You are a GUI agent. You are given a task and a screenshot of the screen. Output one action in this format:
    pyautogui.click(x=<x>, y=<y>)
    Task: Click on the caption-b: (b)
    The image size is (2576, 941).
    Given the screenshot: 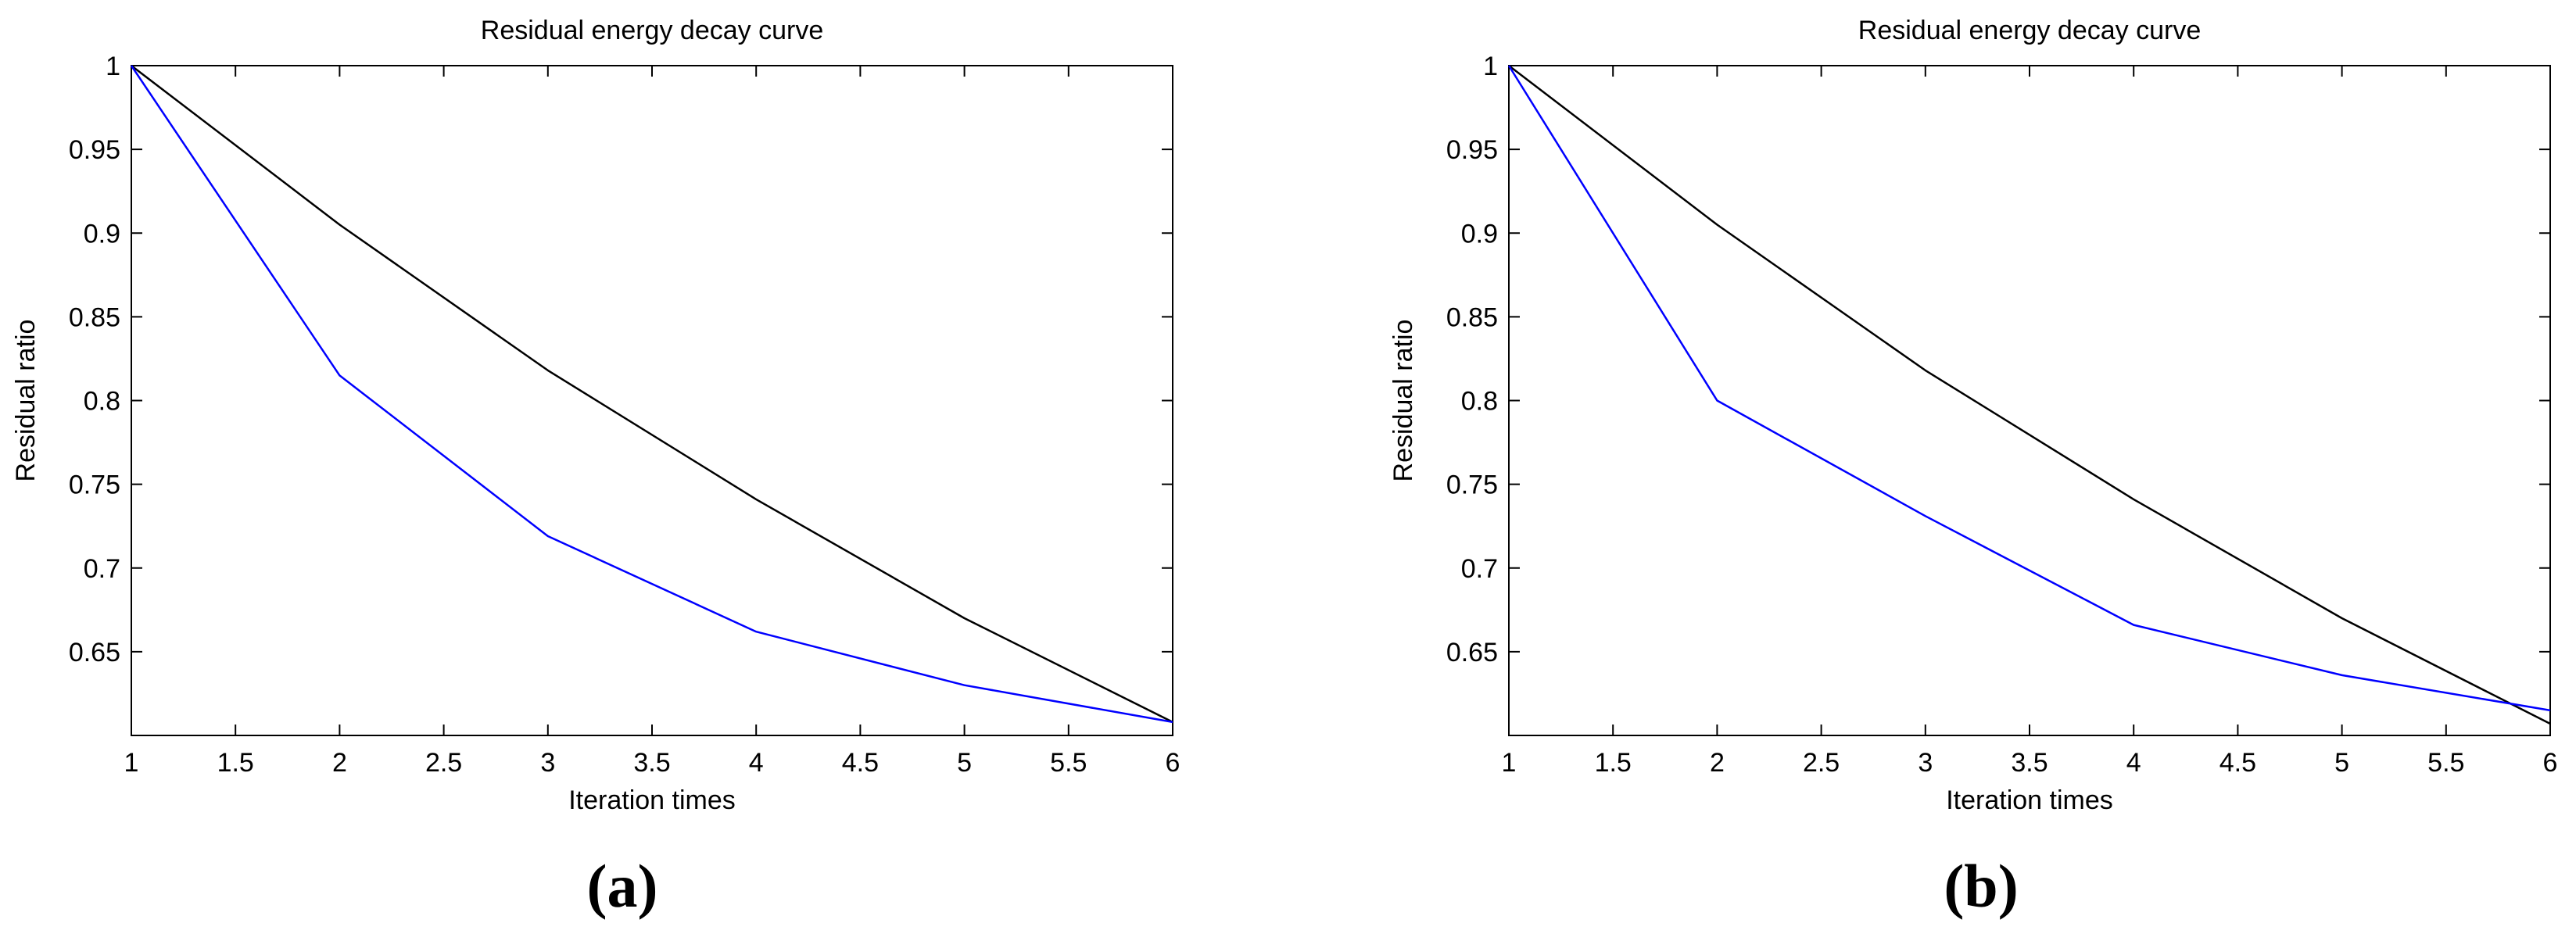 What is the action you would take?
    pyautogui.click(x=1981, y=886)
    